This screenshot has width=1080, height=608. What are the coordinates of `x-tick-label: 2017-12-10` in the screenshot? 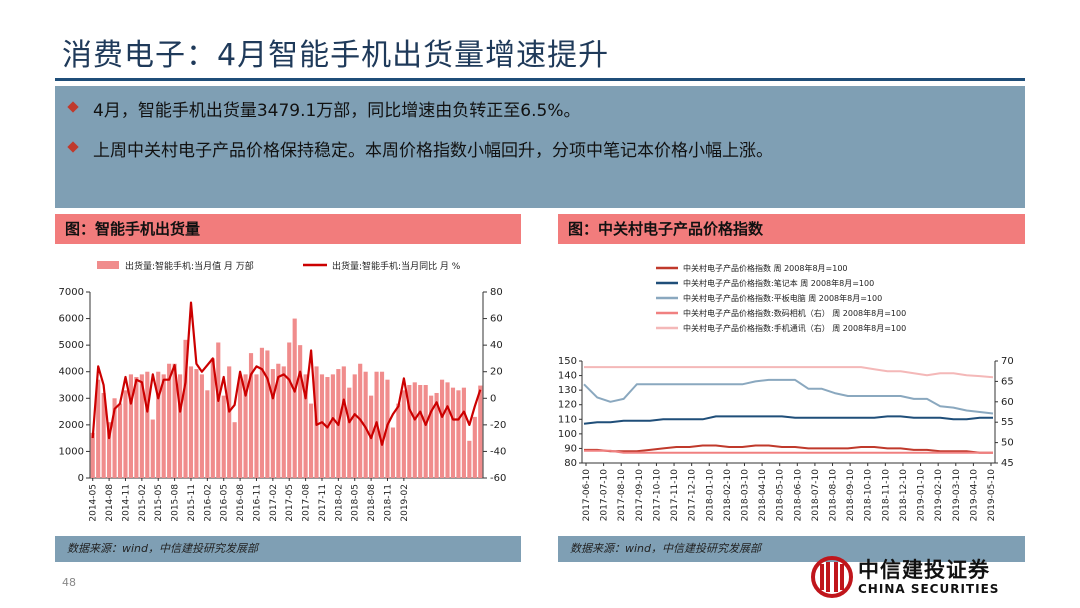 It's located at (693, 495).